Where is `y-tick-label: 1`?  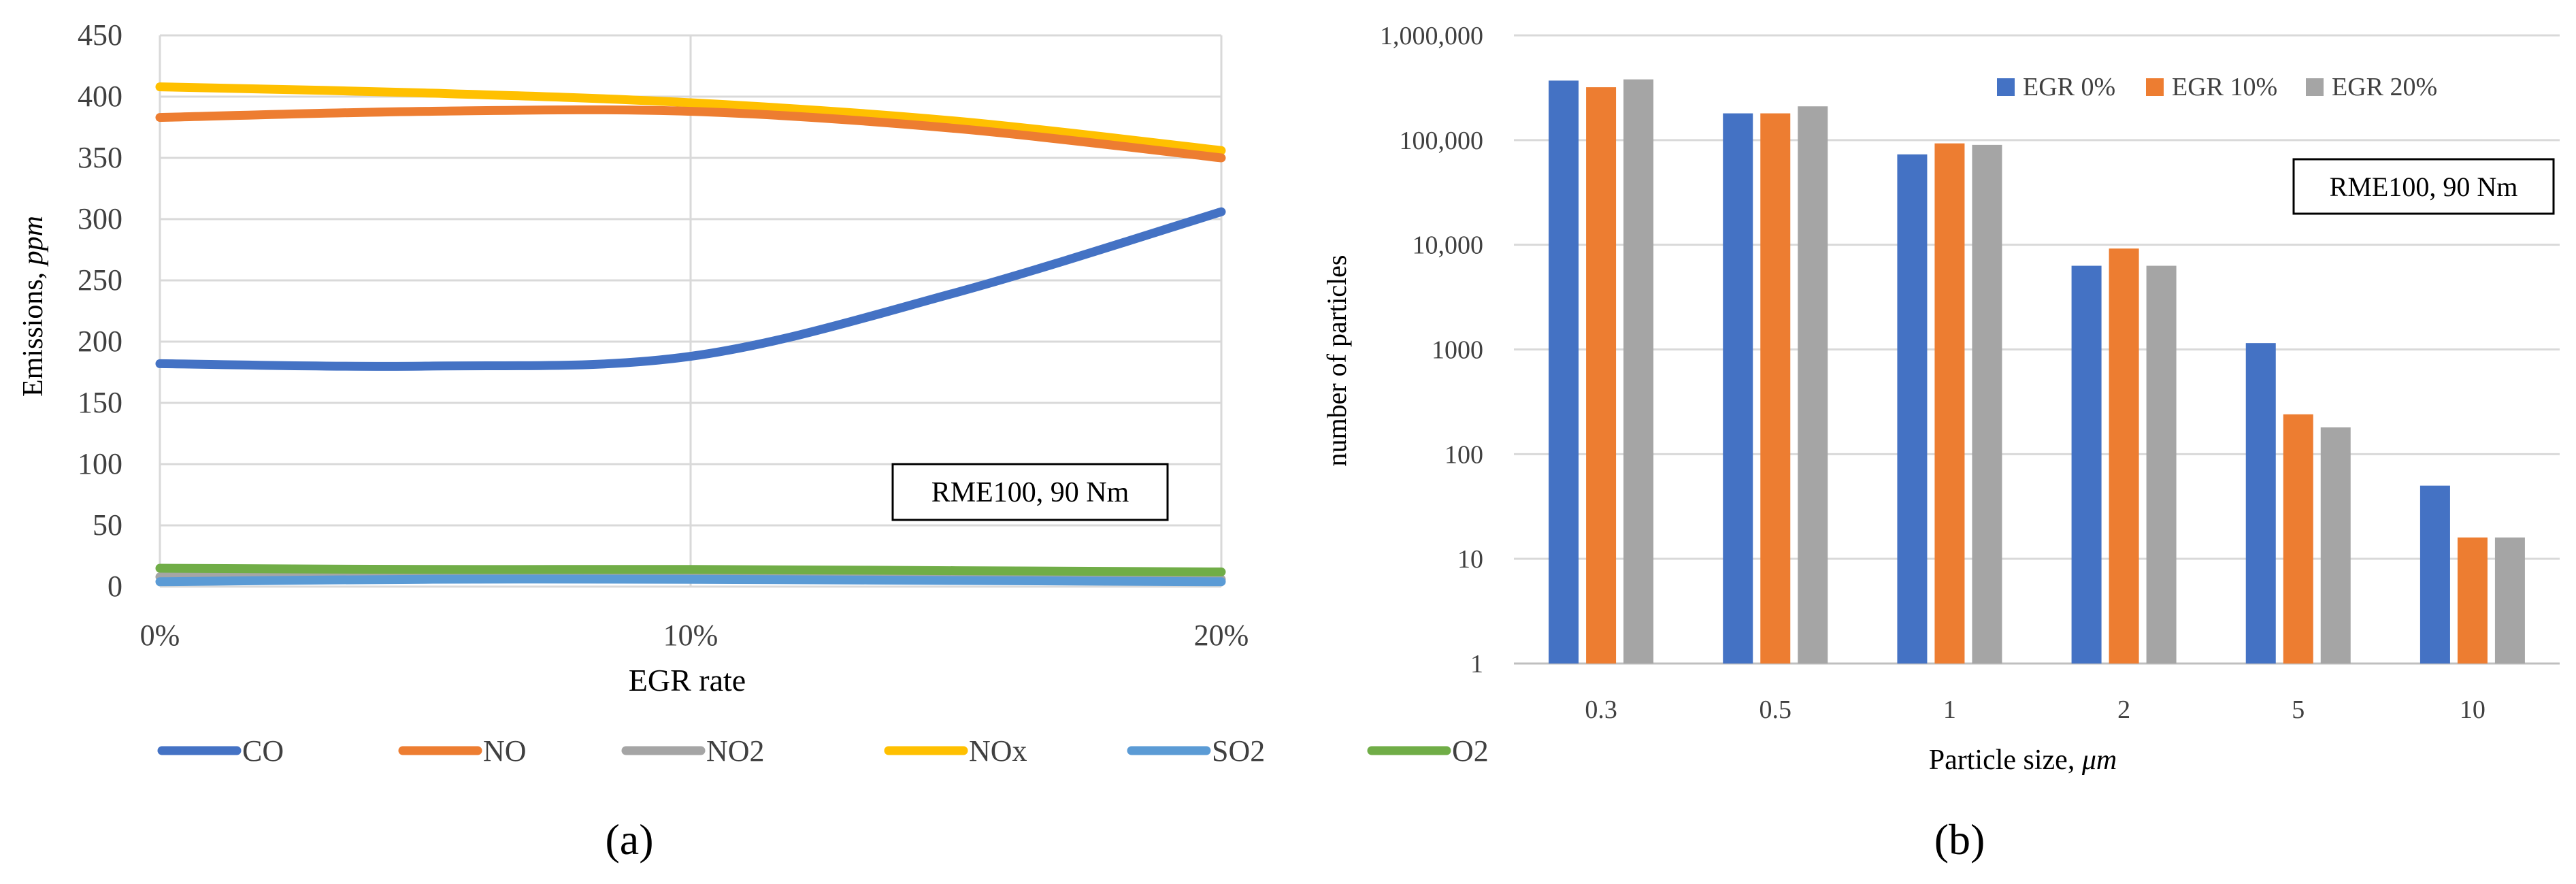
y-tick-label: 1 is located at coordinates (1477, 664).